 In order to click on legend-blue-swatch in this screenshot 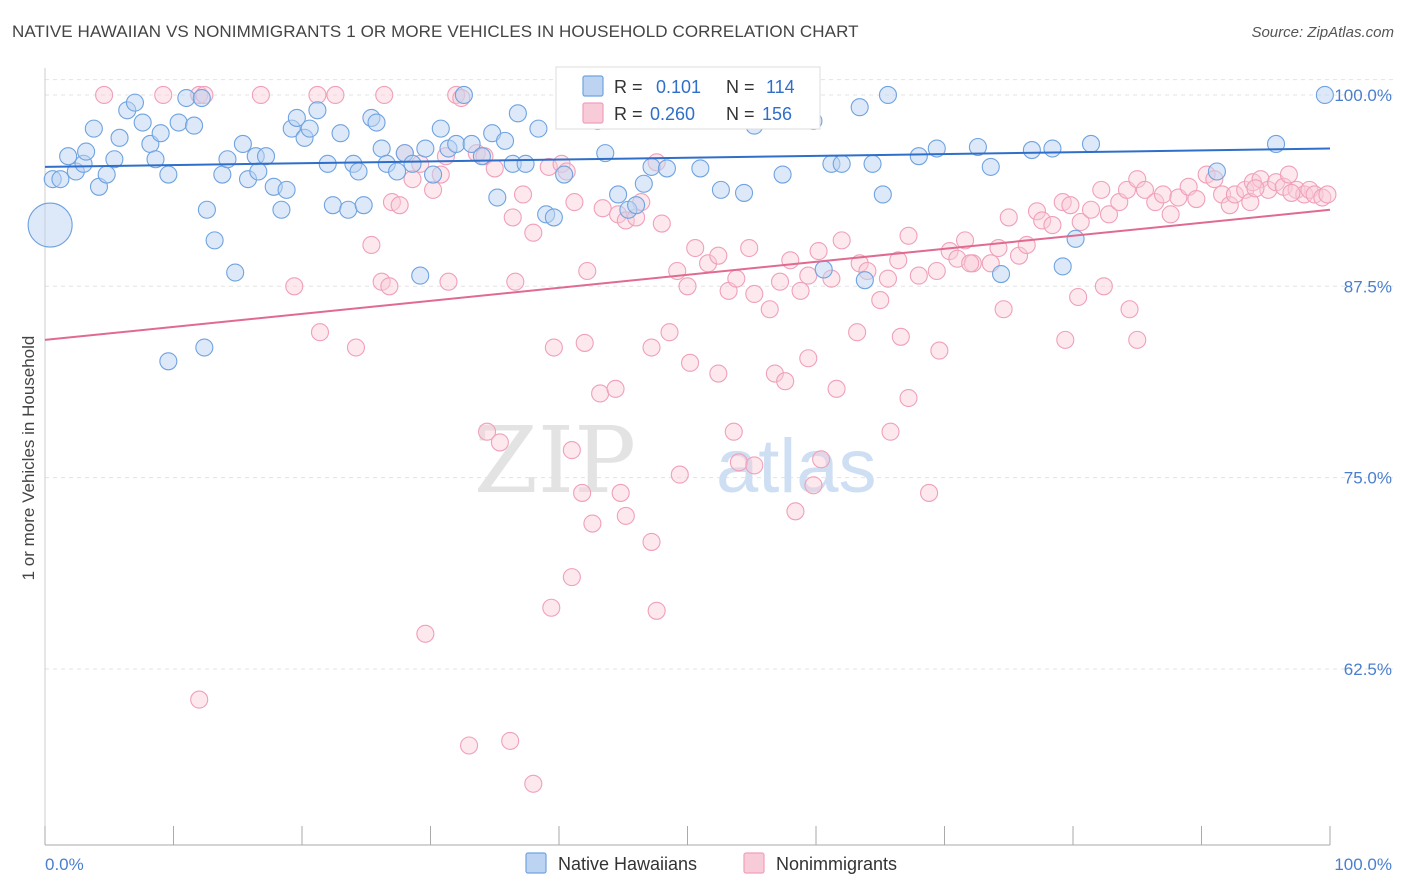, I will do `click(593, 86)`.